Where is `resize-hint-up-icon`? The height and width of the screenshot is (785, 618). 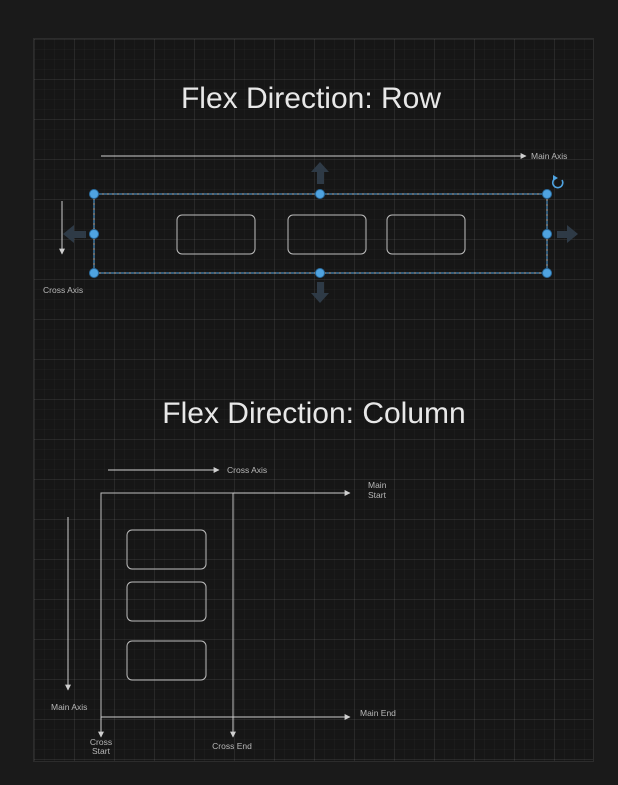 resize-hint-up-icon is located at coordinates (320, 173).